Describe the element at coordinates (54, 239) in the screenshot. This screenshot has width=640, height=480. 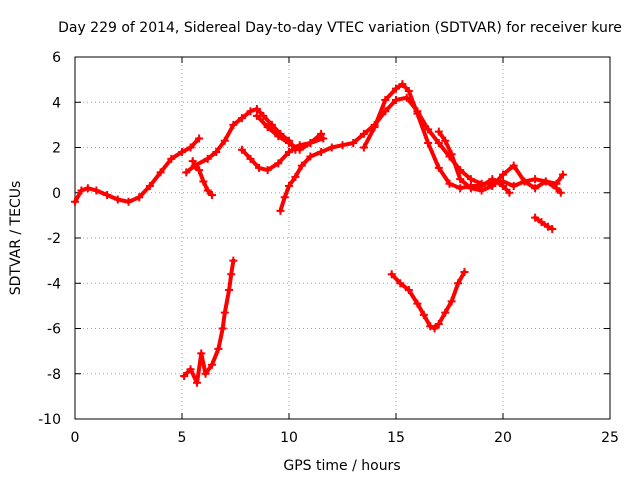
I see `y-tick-label: -2` at that location.